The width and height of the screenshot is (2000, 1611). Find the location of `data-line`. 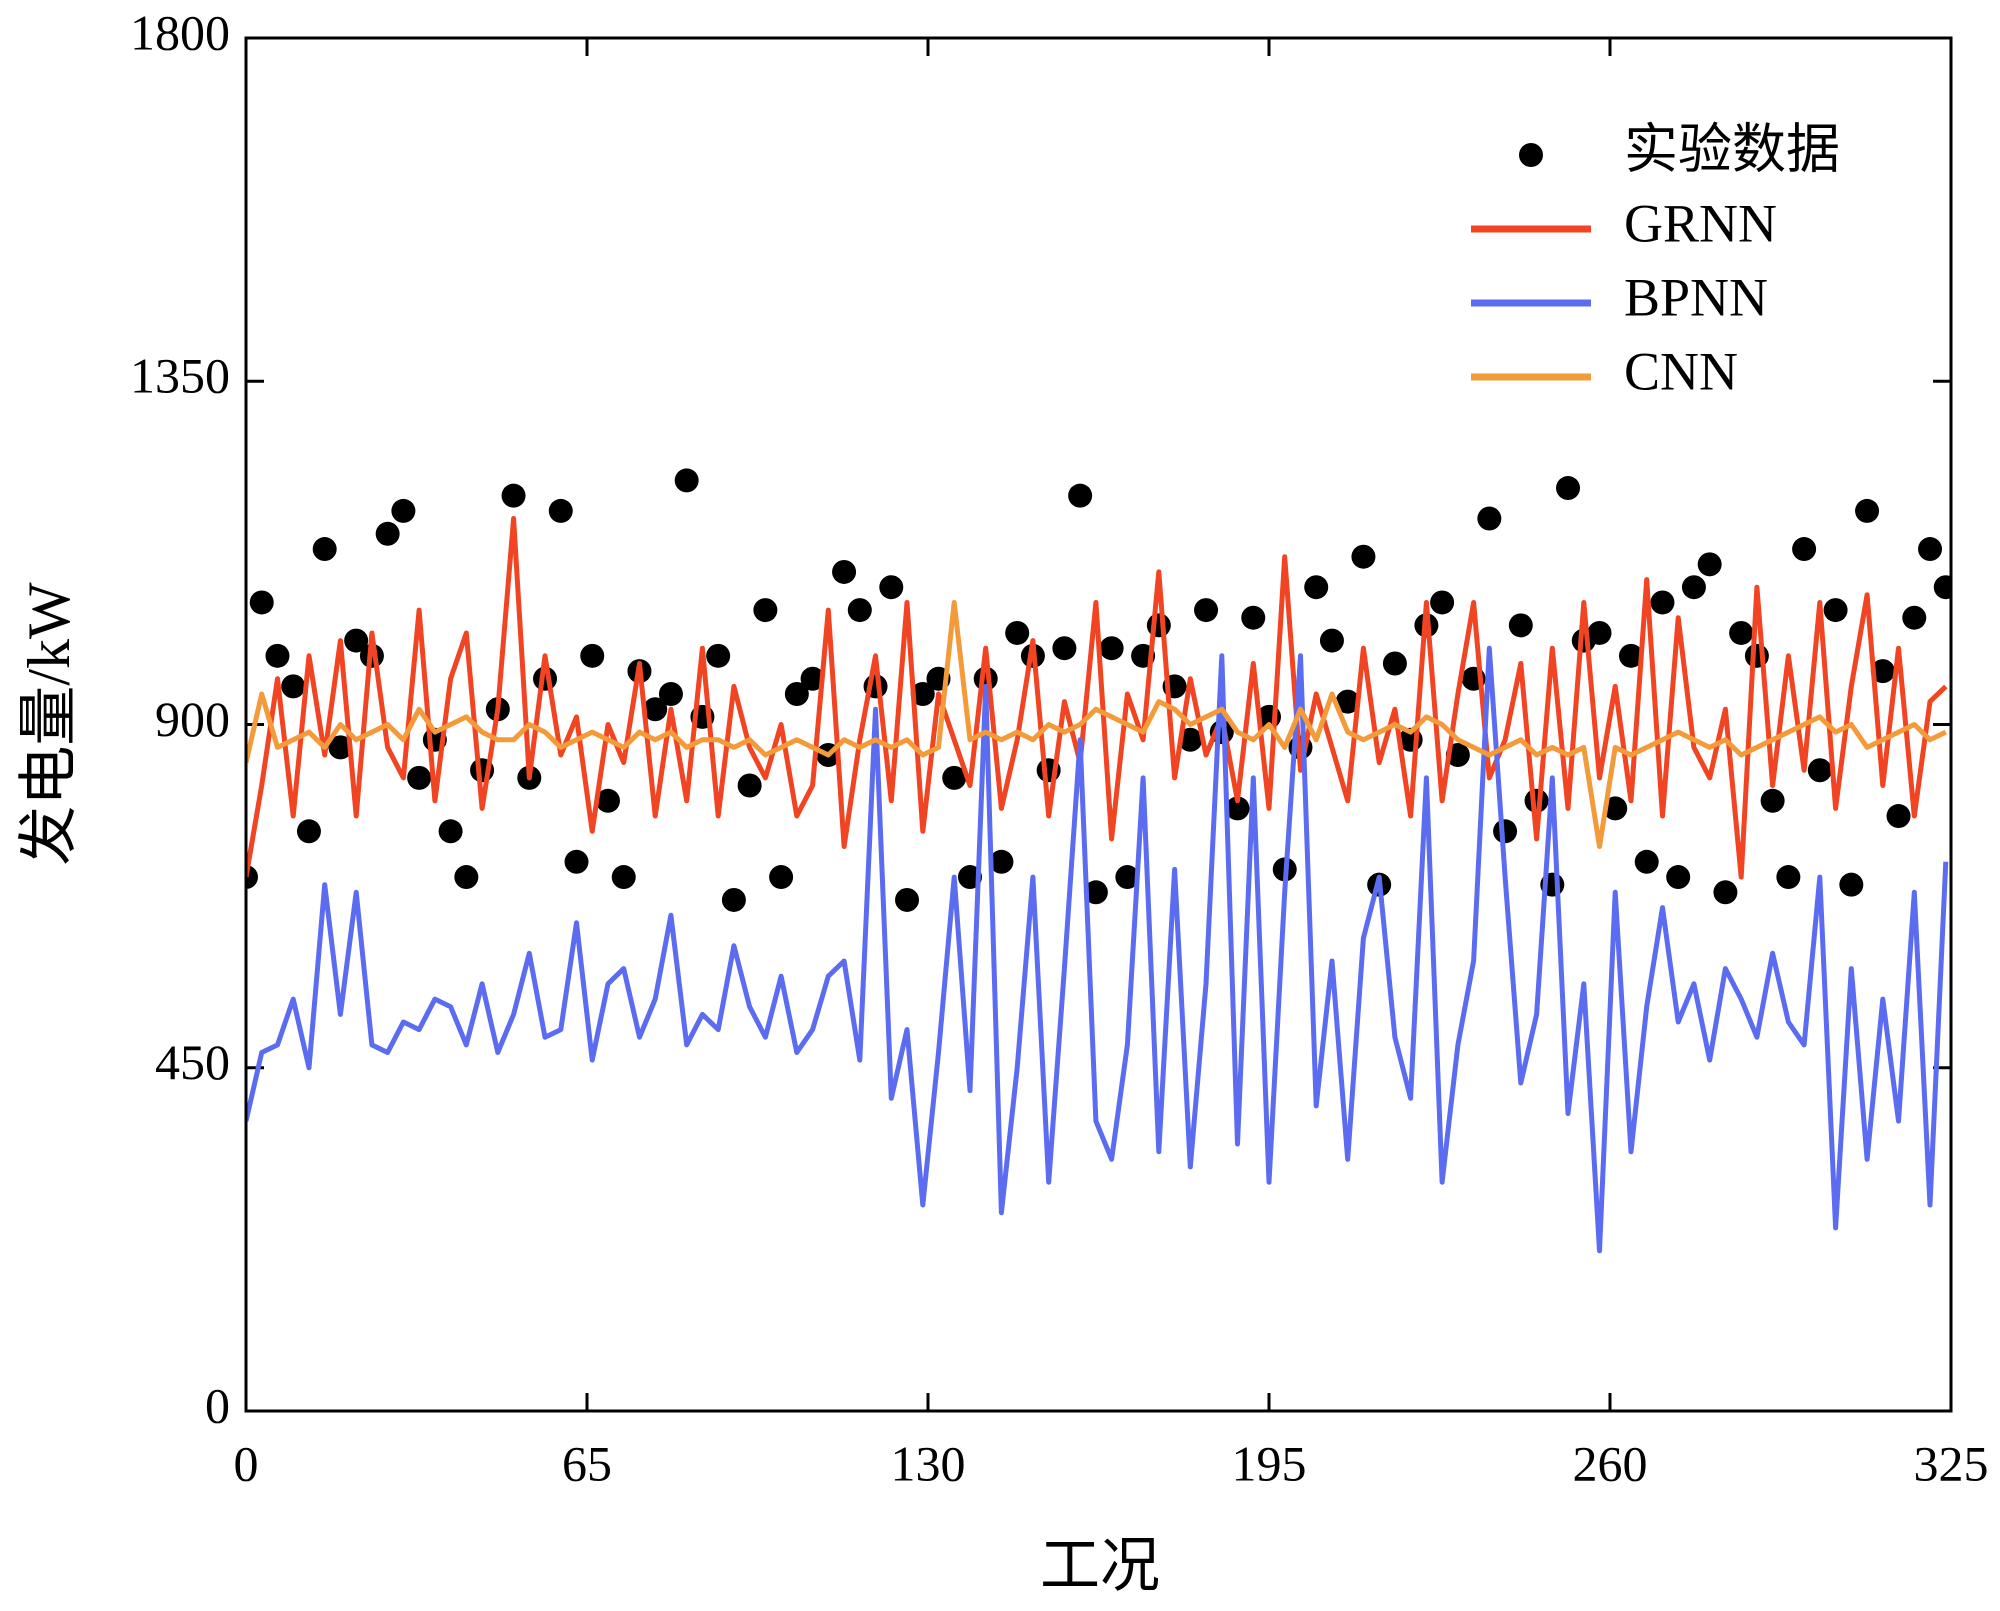

data-line is located at coordinates (1096, 724).